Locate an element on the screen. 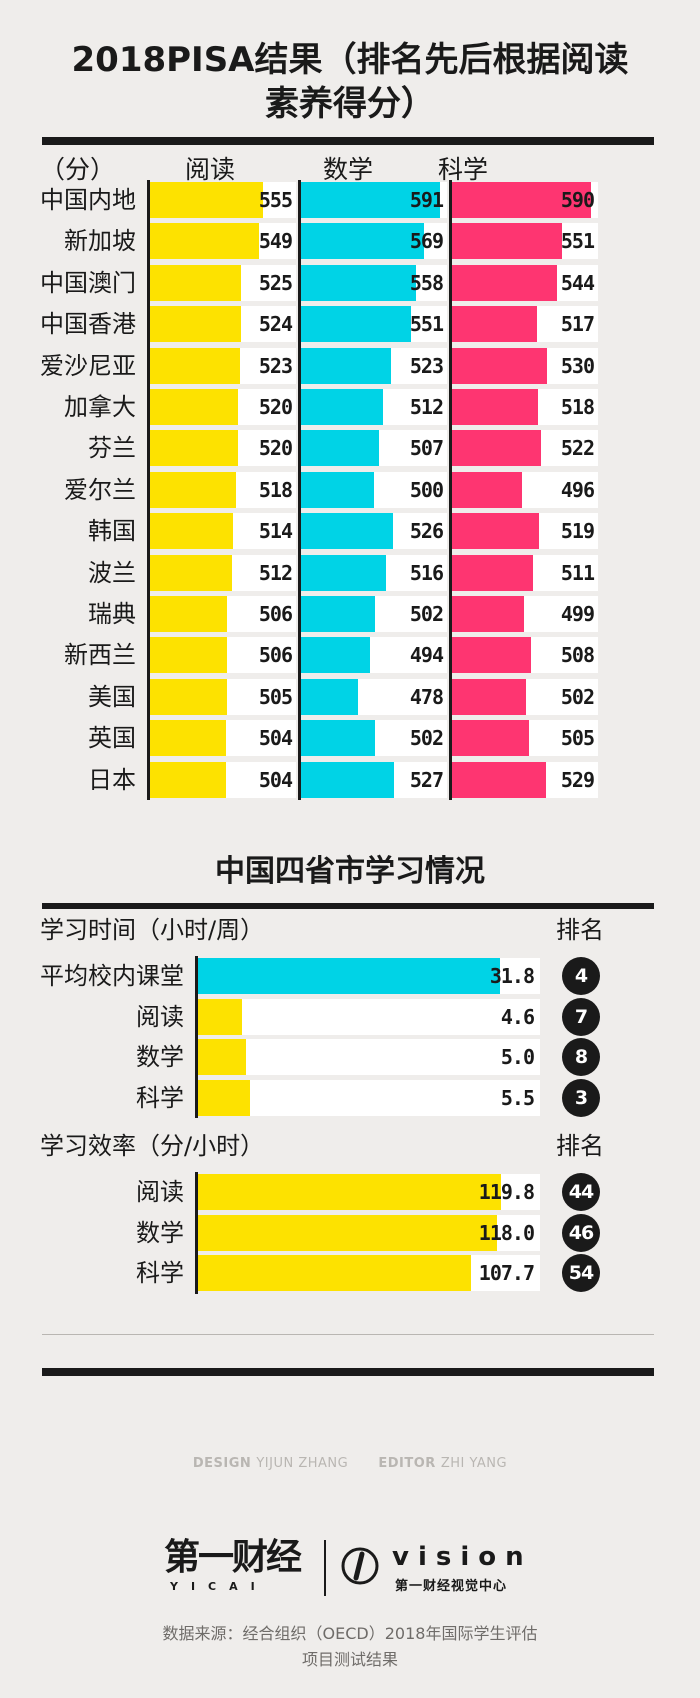 The image size is (700, 1698). category-label: 英国 is located at coordinates (112, 738).